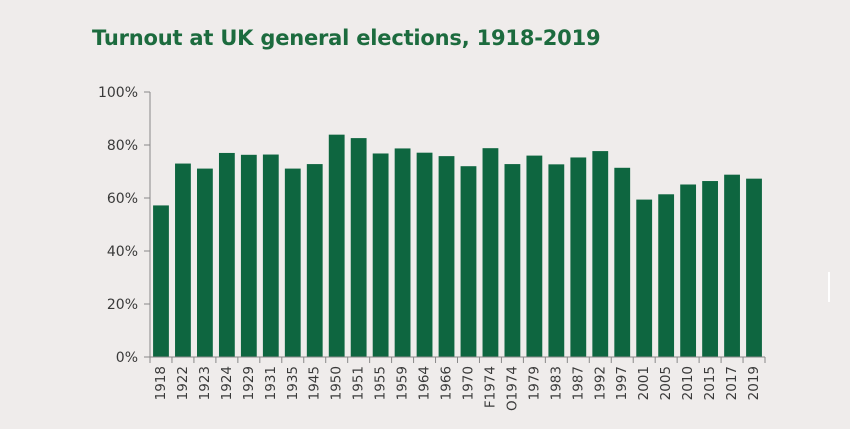  Describe the element at coordinates (227, 383) in the screenshot. I see `x-tick-label: 1924` at that location.